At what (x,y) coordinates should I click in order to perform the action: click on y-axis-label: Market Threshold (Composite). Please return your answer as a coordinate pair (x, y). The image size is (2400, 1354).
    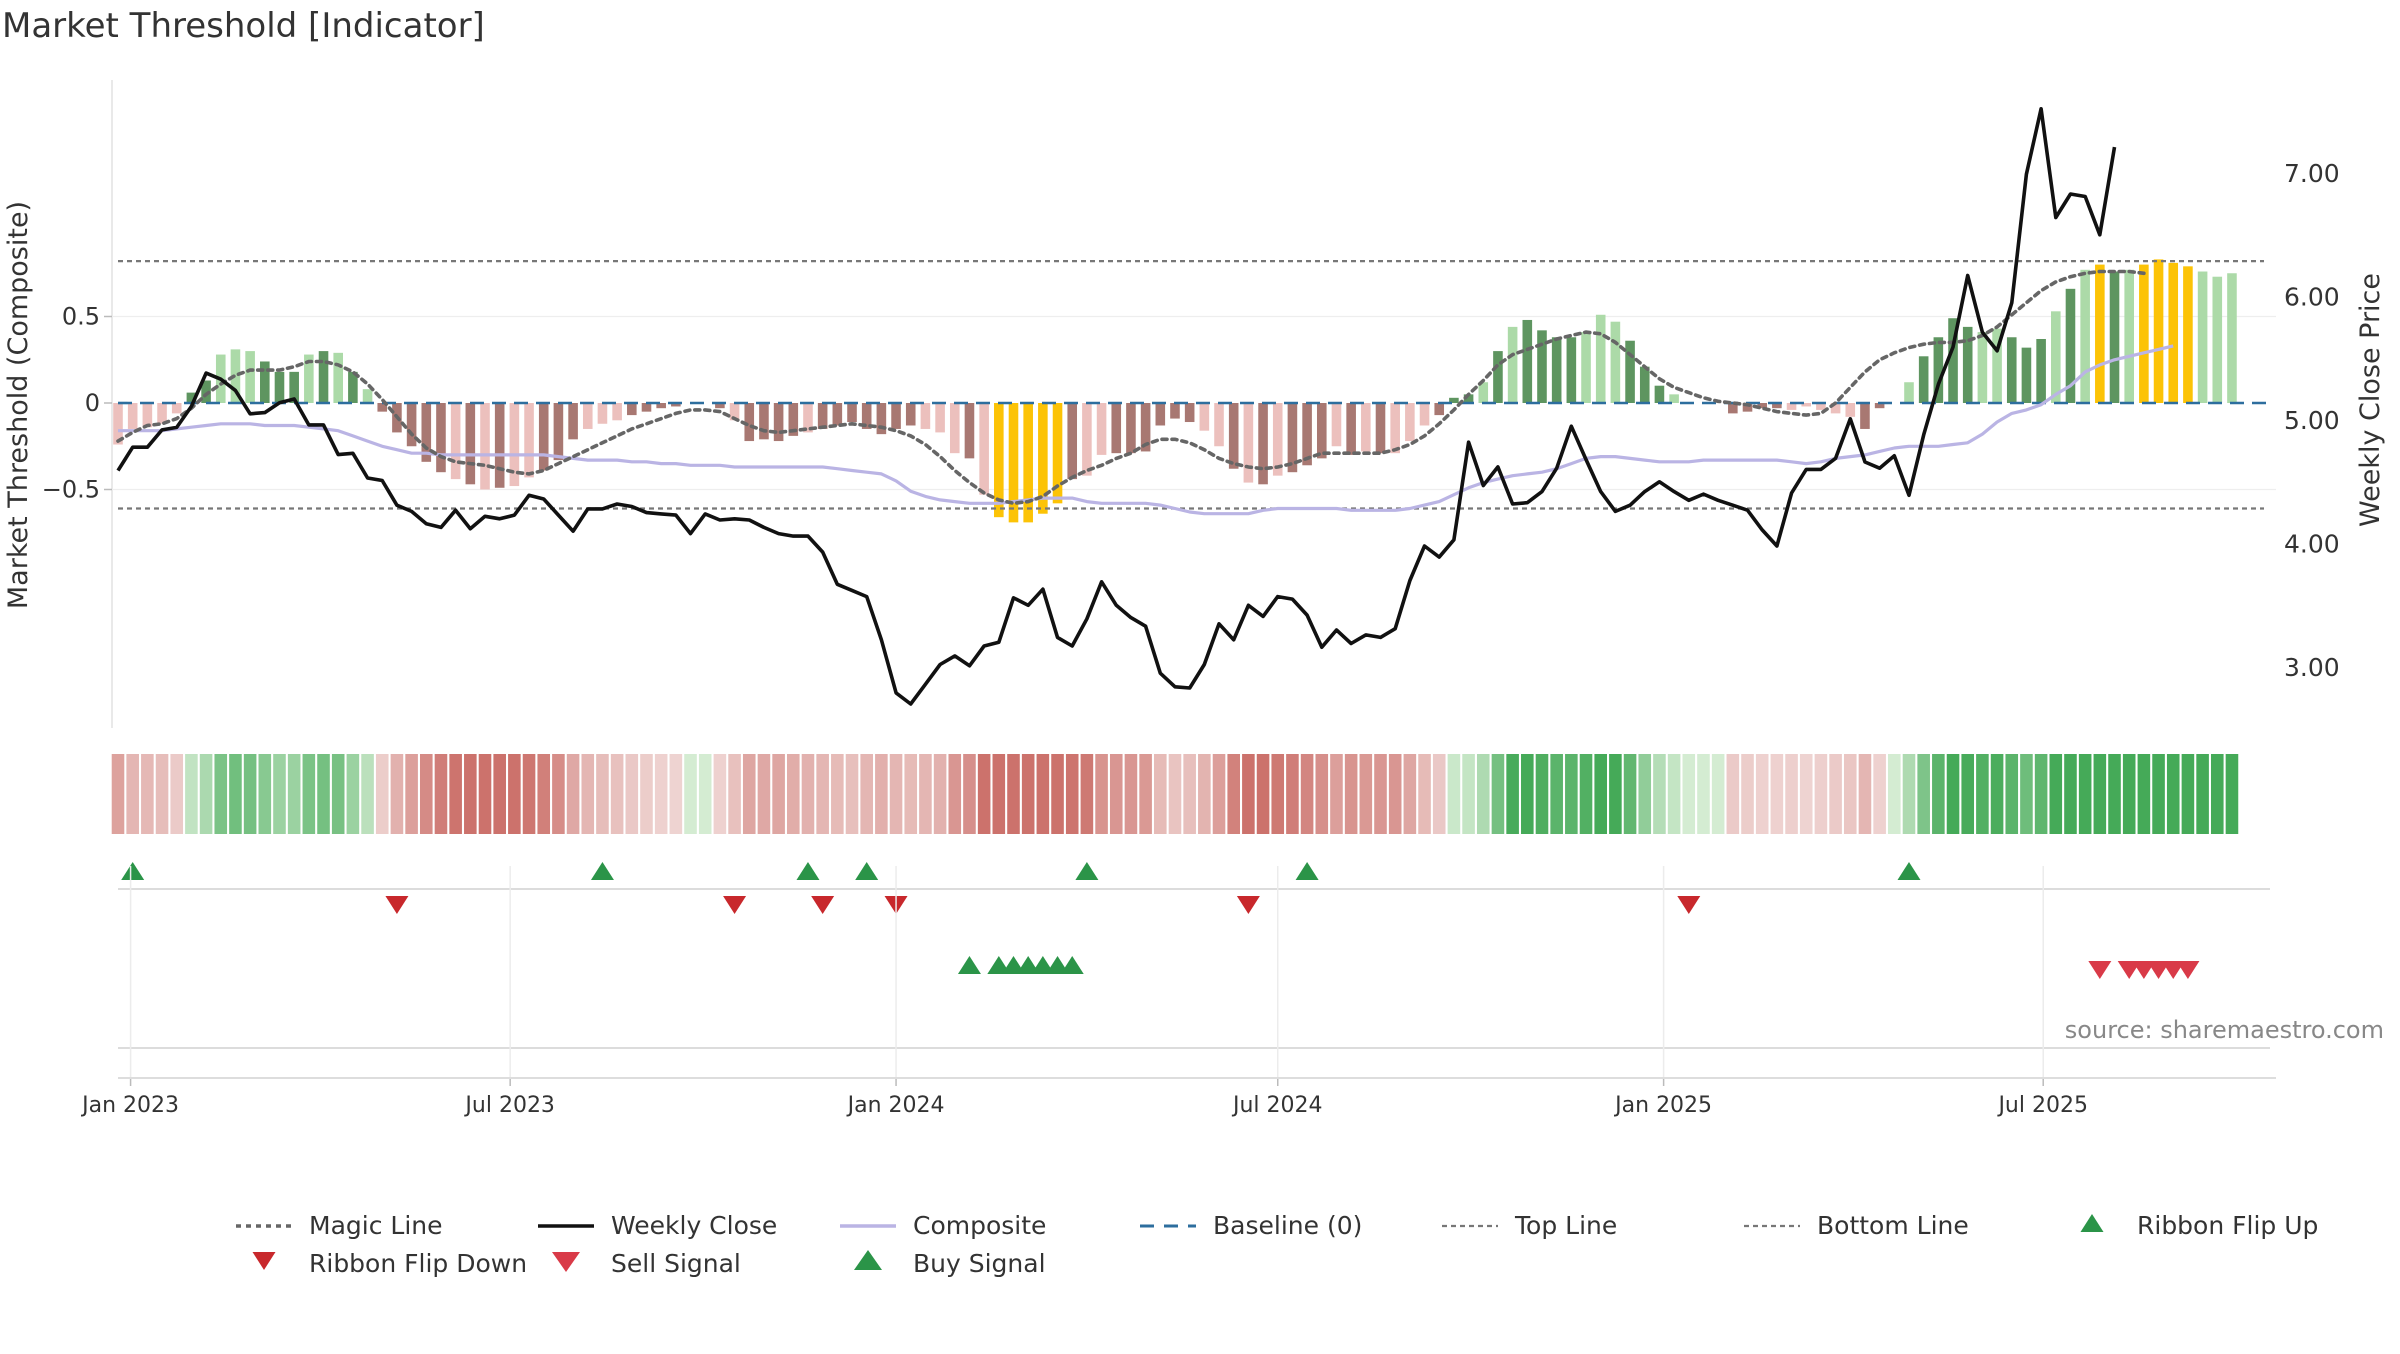
    Looking at the image, I should click on (18, 405).